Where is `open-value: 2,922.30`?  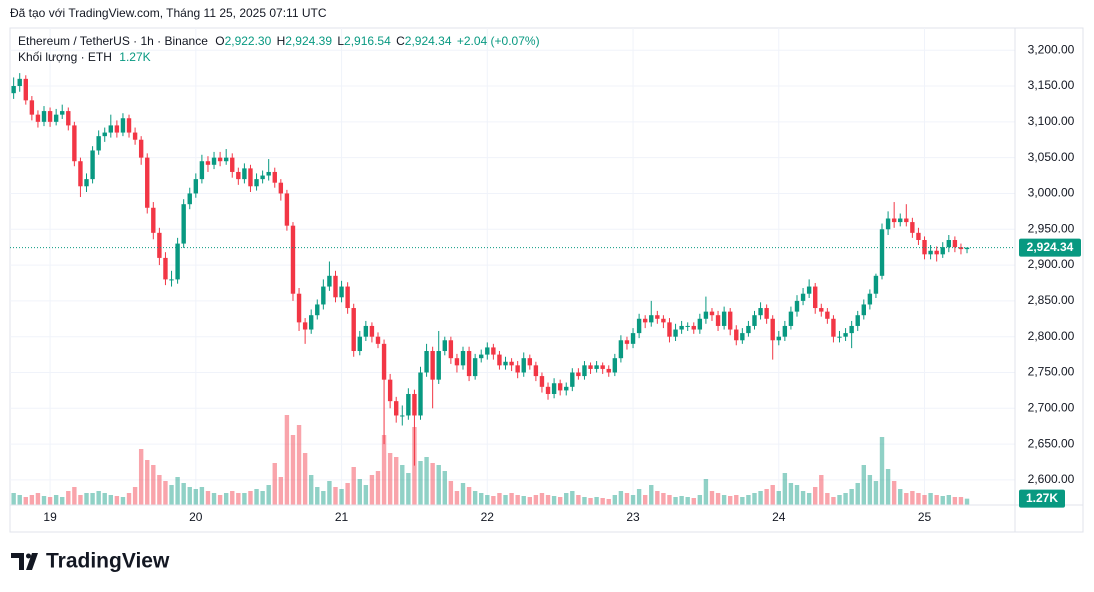 open-value: 2,922.30 is located at coordinates (248, 41).